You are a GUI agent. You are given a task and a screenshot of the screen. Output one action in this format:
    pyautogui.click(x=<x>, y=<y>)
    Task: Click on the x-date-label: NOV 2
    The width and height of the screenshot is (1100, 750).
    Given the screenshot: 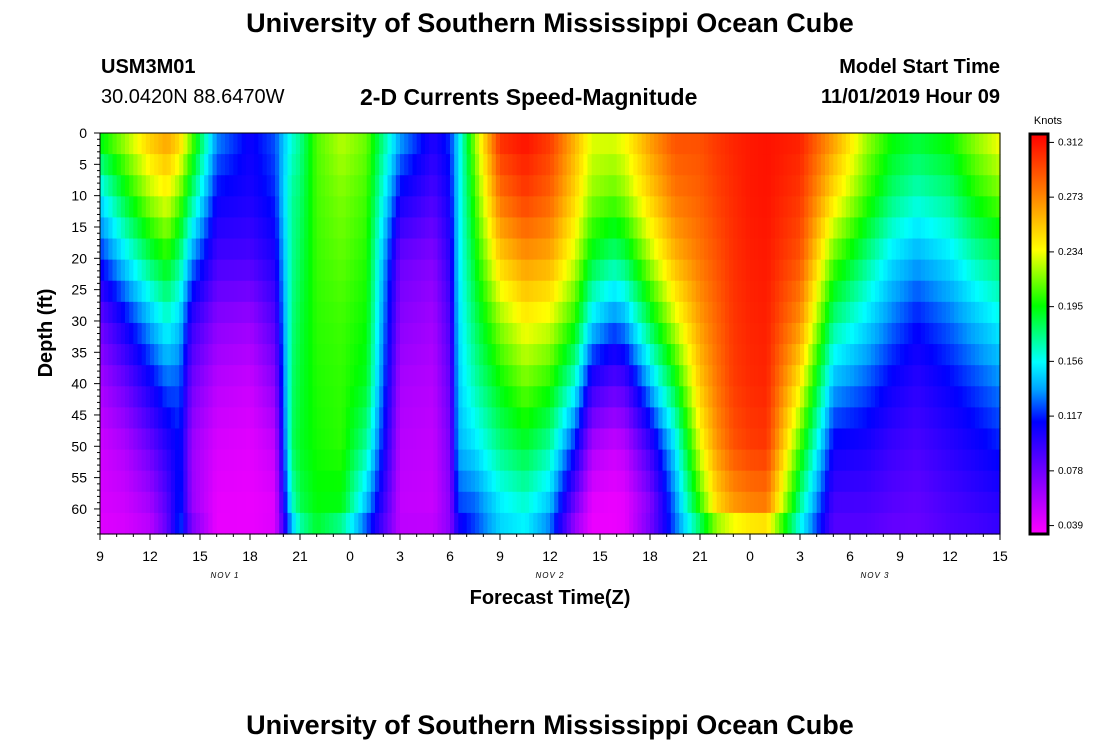 What is the action you would take?
    pyautogui.click(x=549, y=575)
    